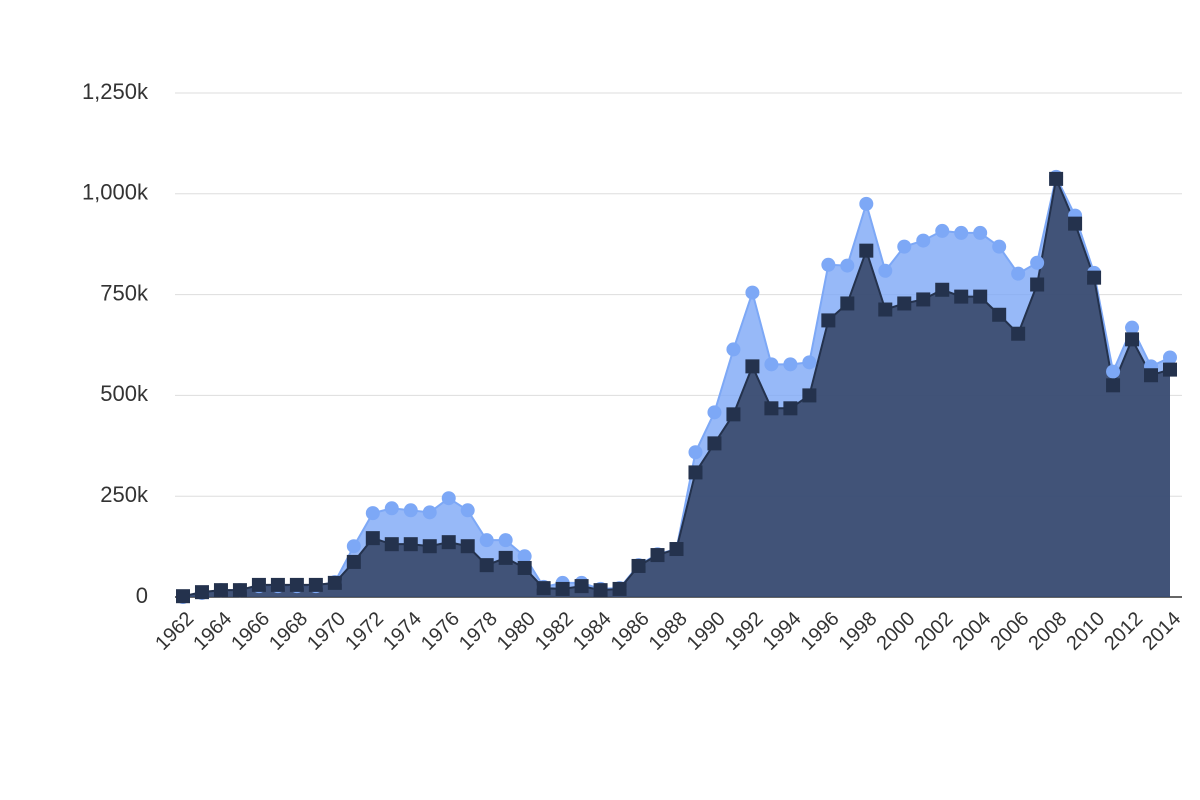  Describe the element at coordinates (1123, 631) in the screenshot. I see `x-tick-label: 2012` at that location.